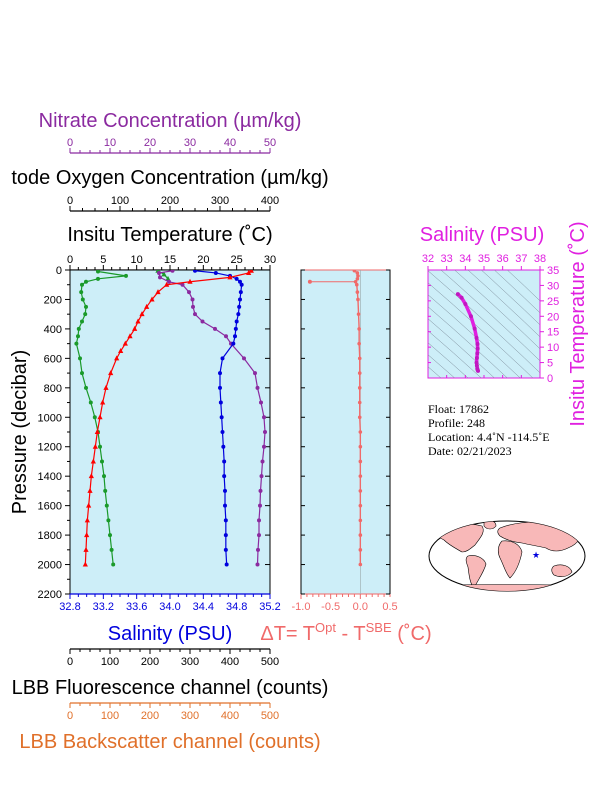  Describe the element at coordinates (309, 281) in the screenshot. I see `delta-t-outlier-point` at that location.